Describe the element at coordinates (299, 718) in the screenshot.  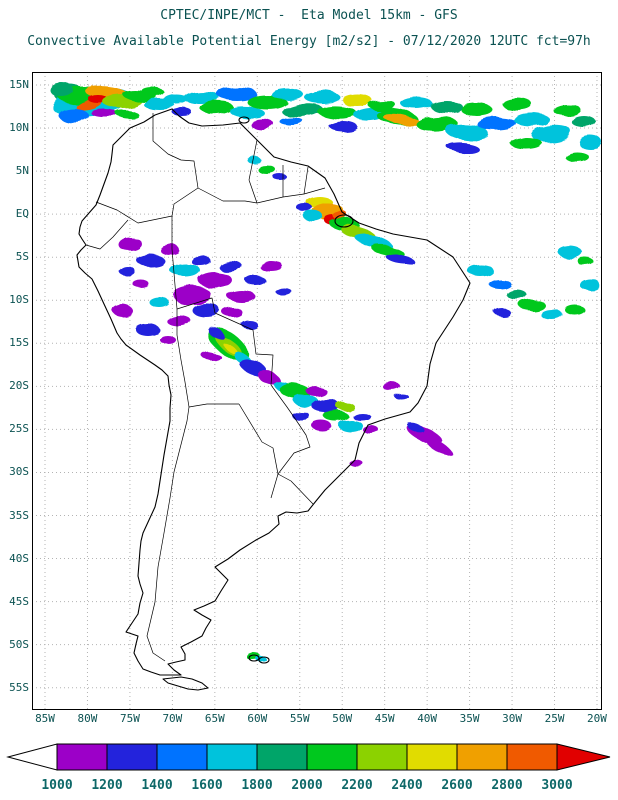
I see `axis-label-lon: 55W` at that location.